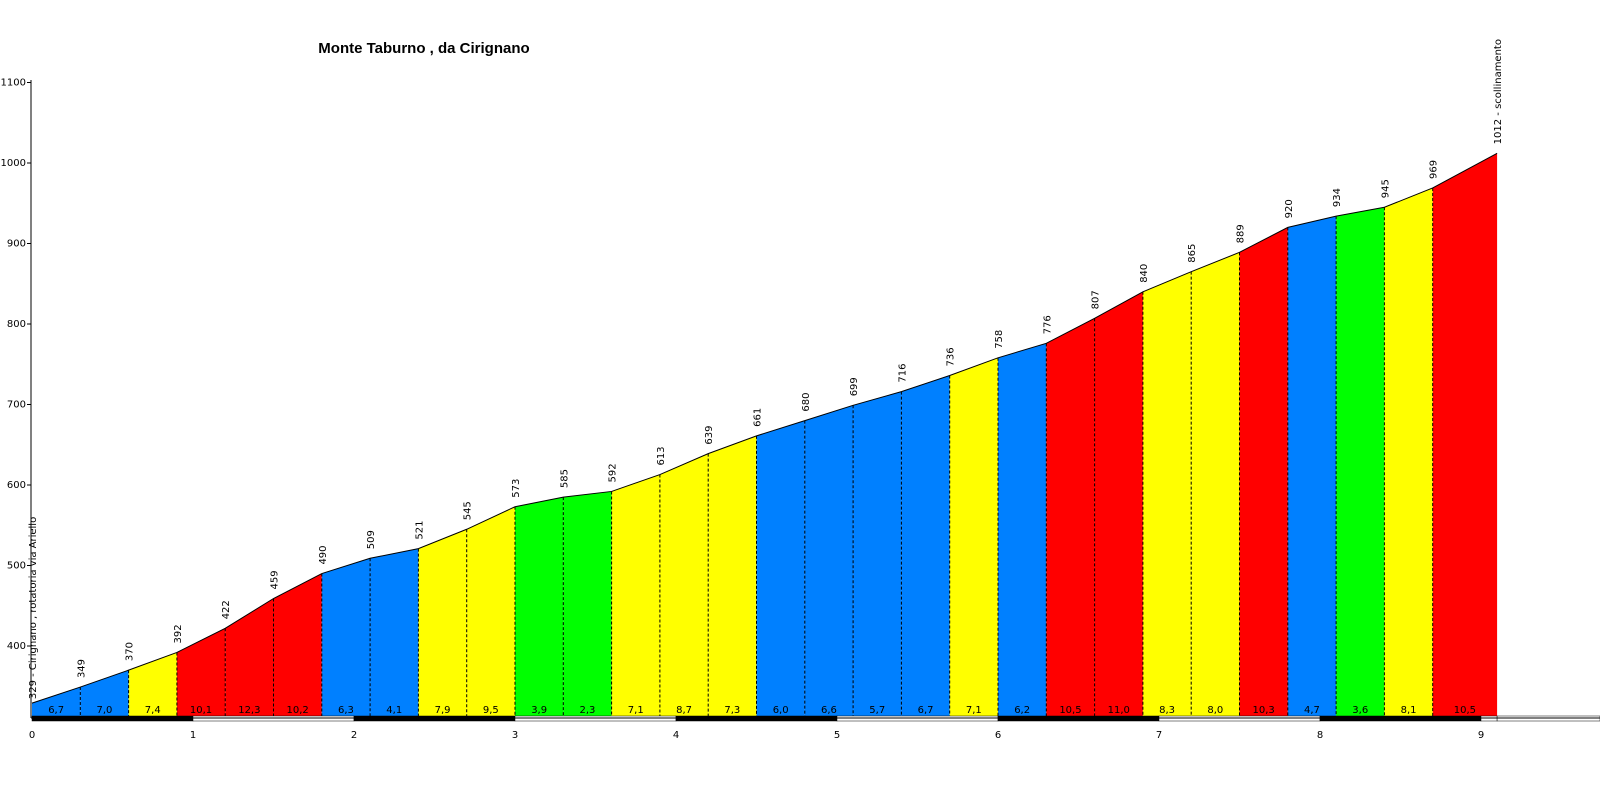  What do you see at coordinates (1167, 710) in the screenshot?
I see `gradient-label: 8,3` at bounding box center [1167, 710].